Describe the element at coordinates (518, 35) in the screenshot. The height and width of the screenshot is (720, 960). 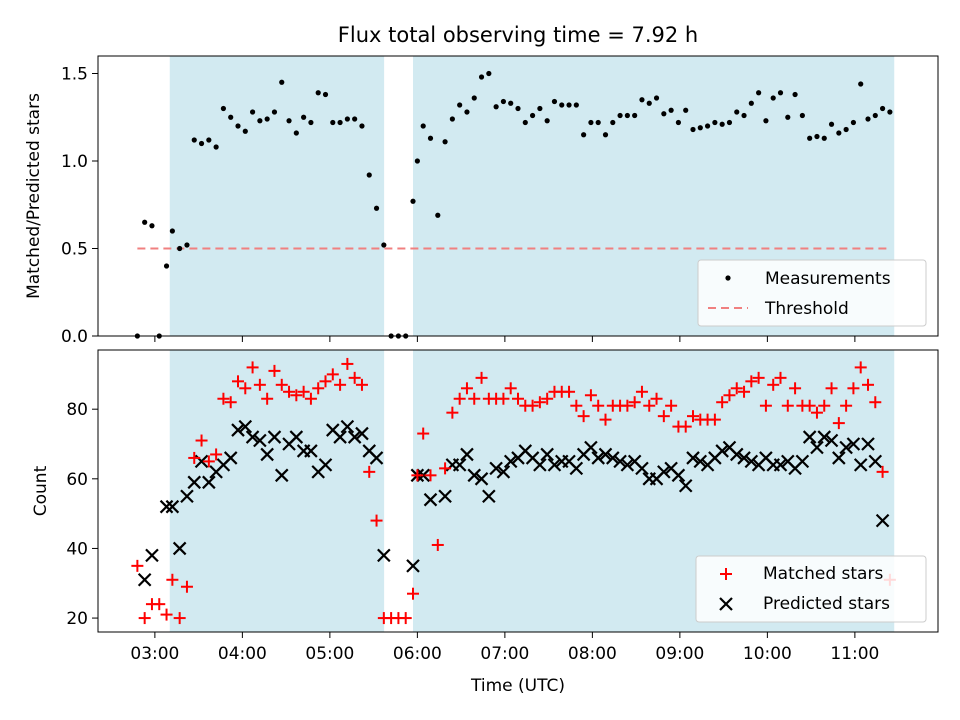
I see `chart-title: Flux total observing time = 7.92 h` at that location.